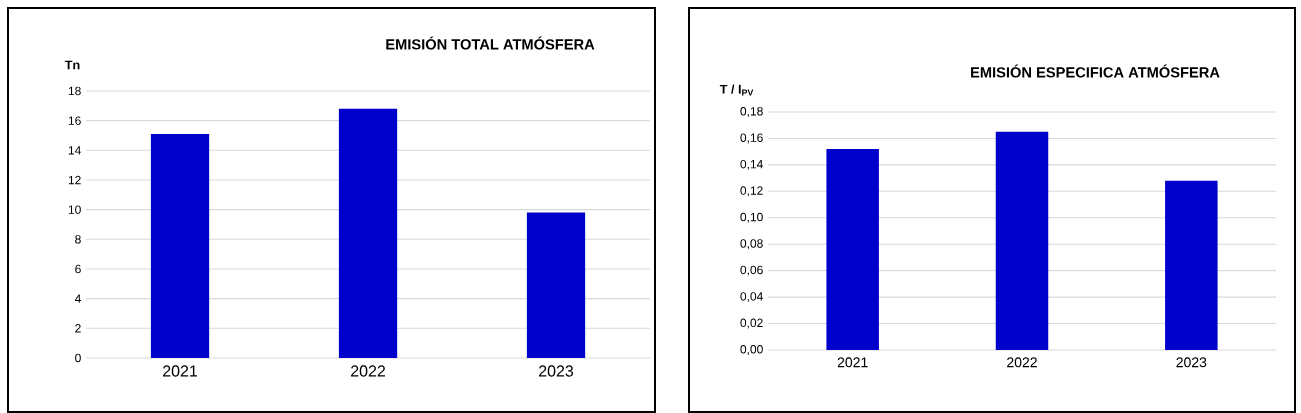 The height and width of the screenshot is (413, 1301). What do you see at coordinates (74, 91) in the screenshot?
I see `y-tick-label: 18` at bounding box center [74, 91].